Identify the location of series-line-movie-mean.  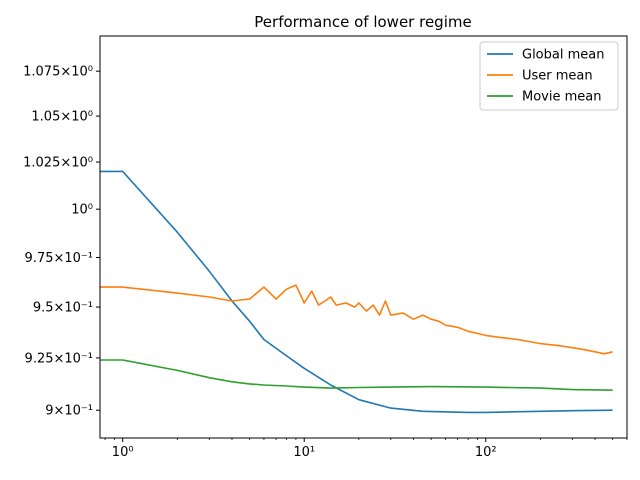
(356, 375).